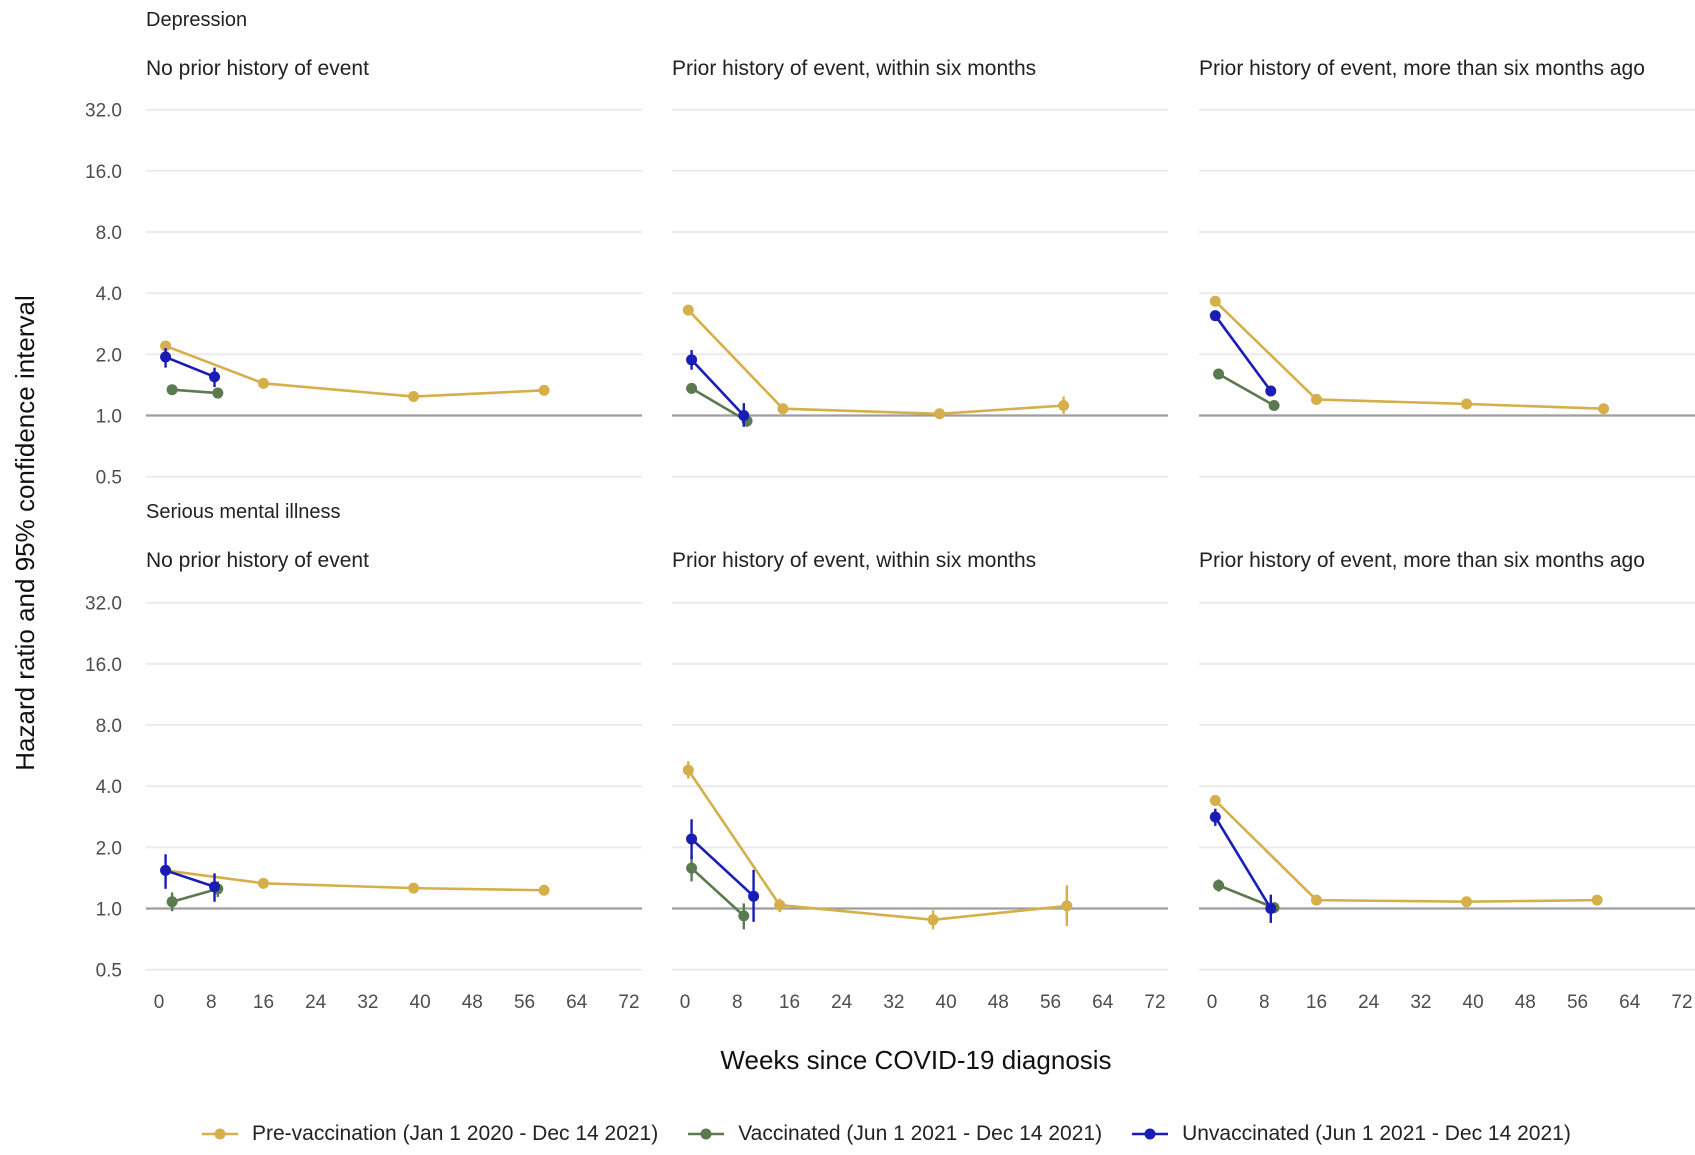 The image size is (1695, 1155). What do you see at coordinates (103, 111) in the screenshot?
I see `y-tick-label: 32.0` at bounding box center [103, 111].